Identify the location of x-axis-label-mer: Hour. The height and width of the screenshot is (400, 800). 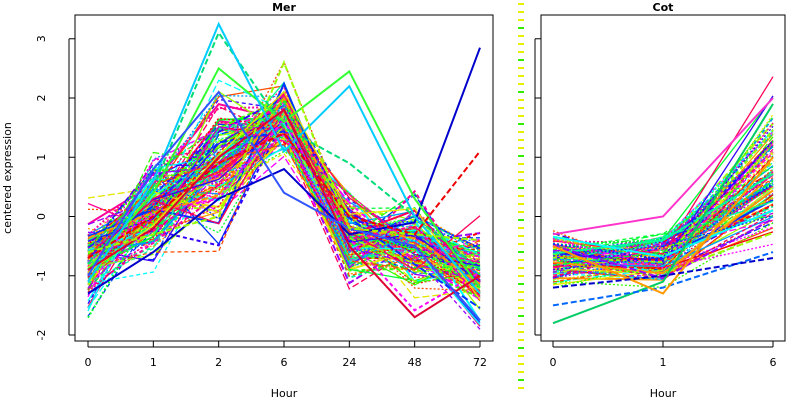
(284, 393).